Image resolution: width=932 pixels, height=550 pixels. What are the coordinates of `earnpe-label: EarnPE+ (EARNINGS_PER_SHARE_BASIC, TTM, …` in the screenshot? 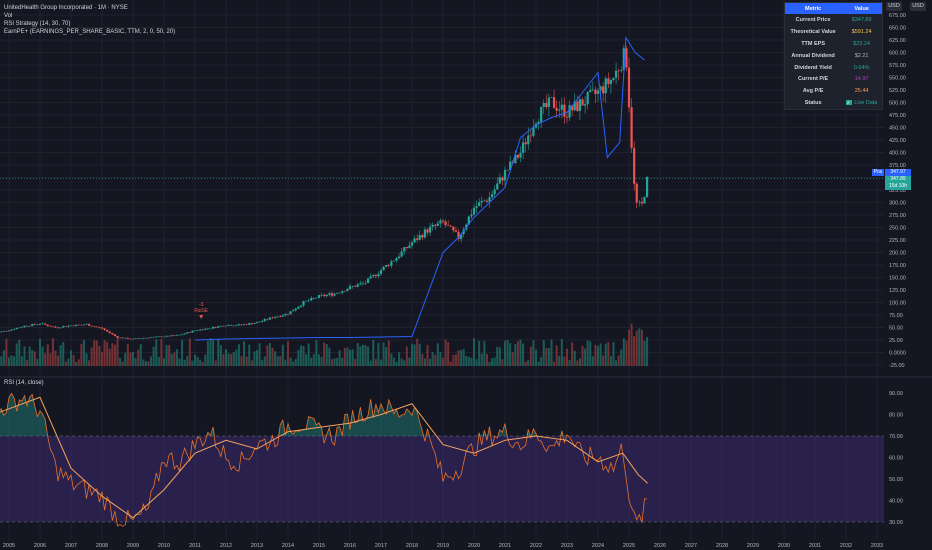 It's located at (90, 32).